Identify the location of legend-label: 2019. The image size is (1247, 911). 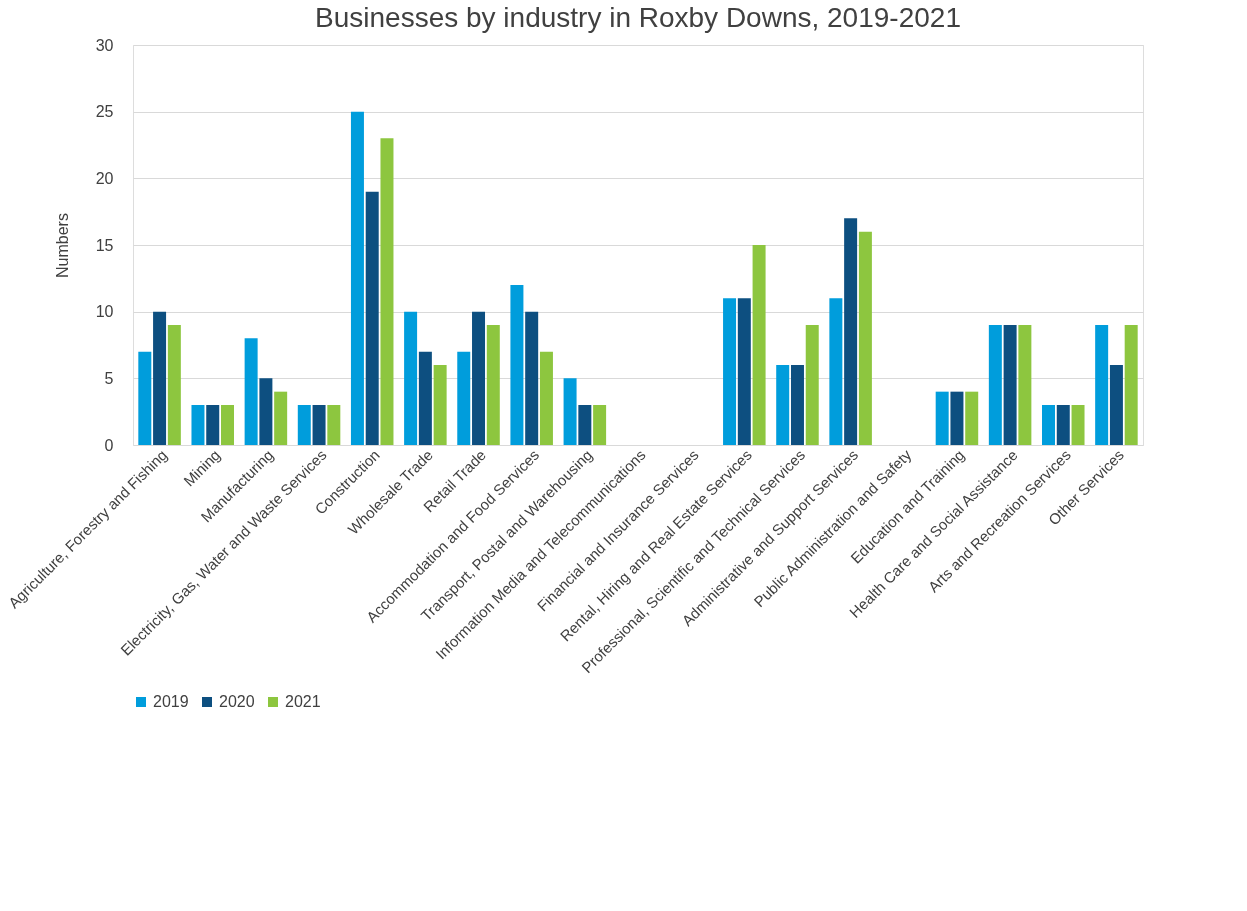
(171, 701).